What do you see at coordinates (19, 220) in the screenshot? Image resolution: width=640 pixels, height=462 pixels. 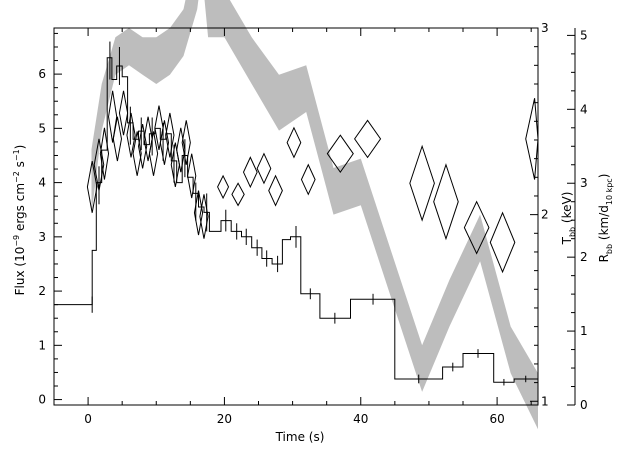 I see `y-axis-left-label: Flux (10−9 ergs cm−2 s−1)` at bounding box center [19, 220].